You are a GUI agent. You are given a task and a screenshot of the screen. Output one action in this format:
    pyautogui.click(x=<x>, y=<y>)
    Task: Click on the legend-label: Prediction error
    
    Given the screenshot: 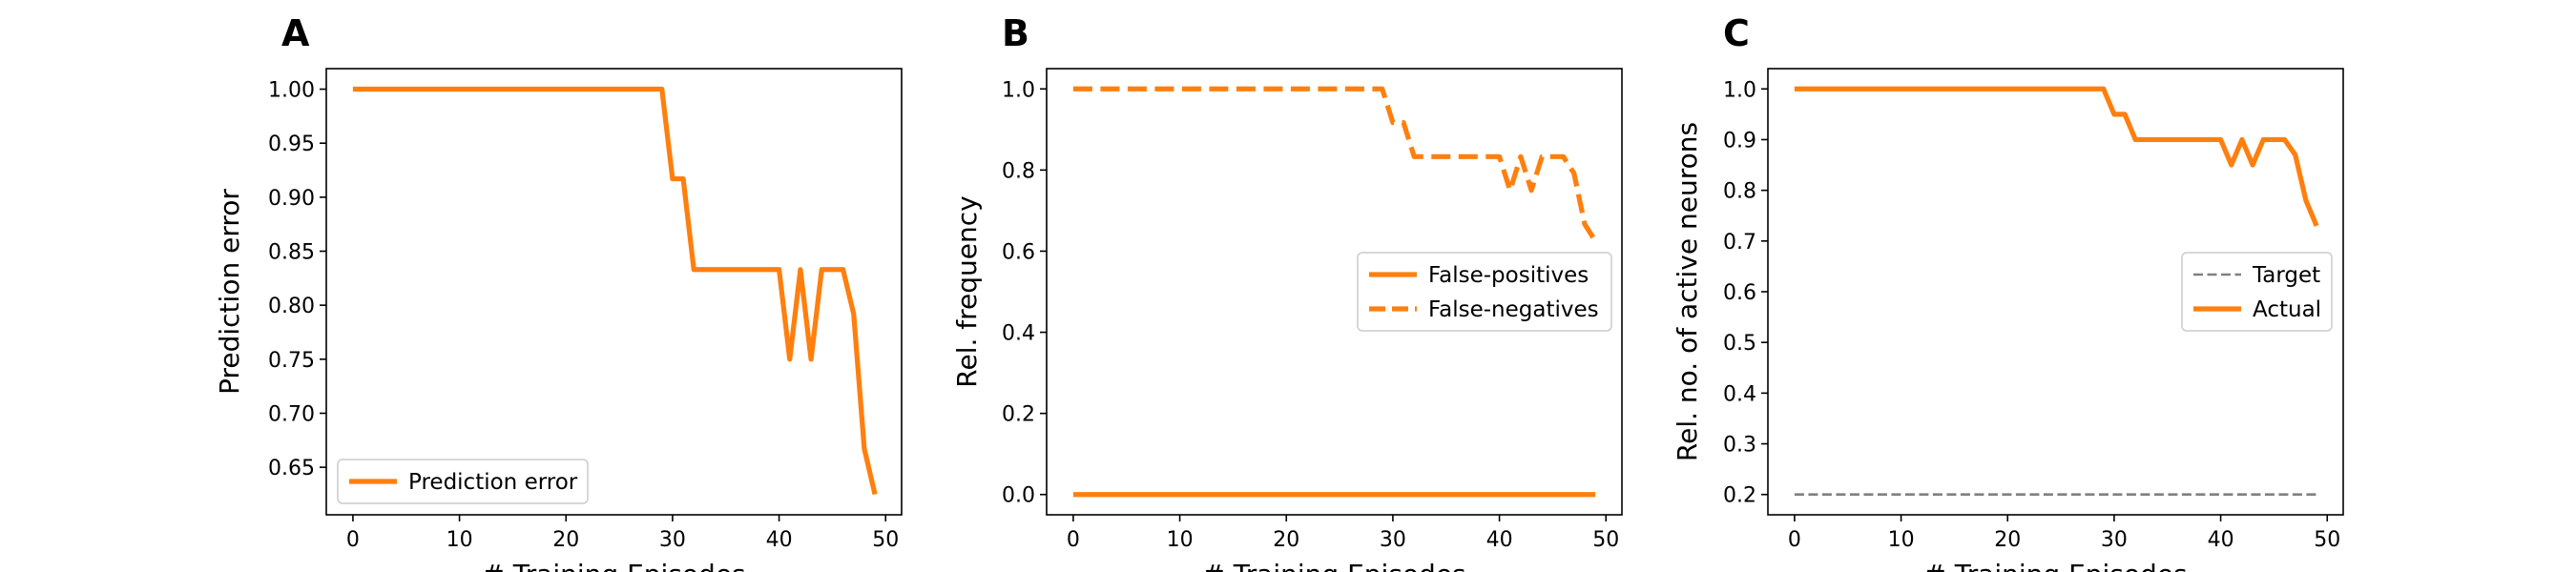 What is the action you would take?
    pyautogui.click(x=493, y=482)
    